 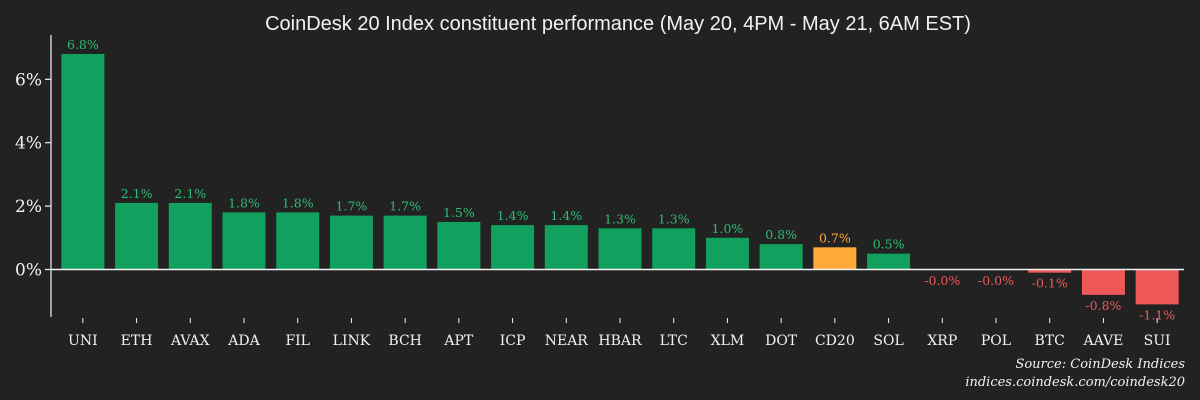 What do you see at coordinates (28, 80) in the screenshot?
I see `y-tick-label: 6%` at bounding box center [28, 80].